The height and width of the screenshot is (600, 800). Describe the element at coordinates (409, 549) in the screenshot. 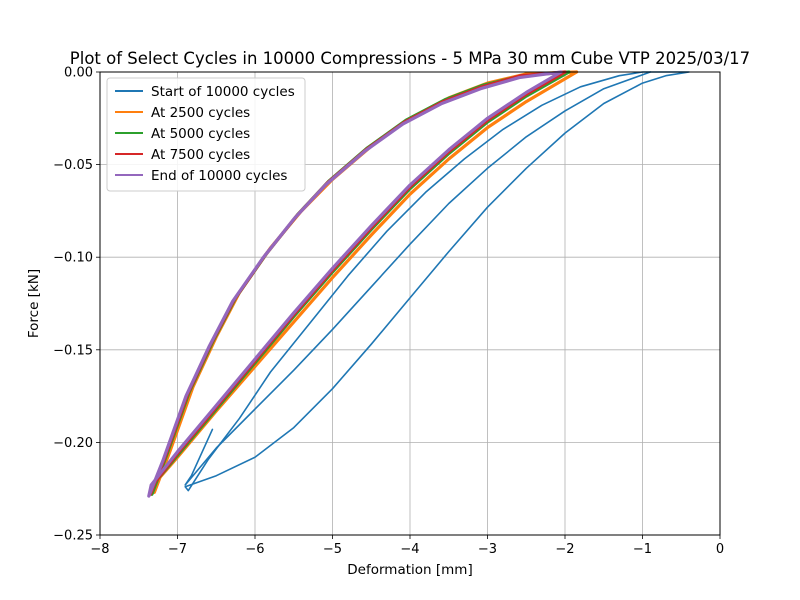

I see `x-tick-label: −4` at that location.